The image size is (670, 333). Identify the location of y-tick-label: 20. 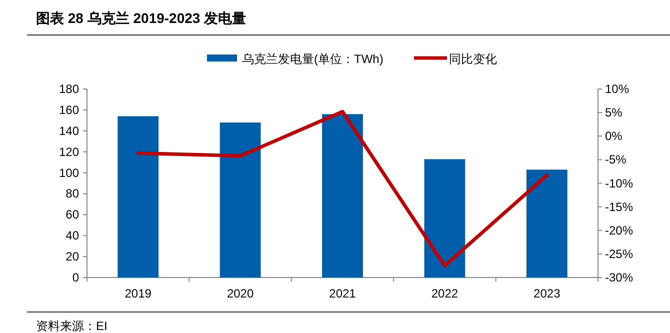
(73, 257).